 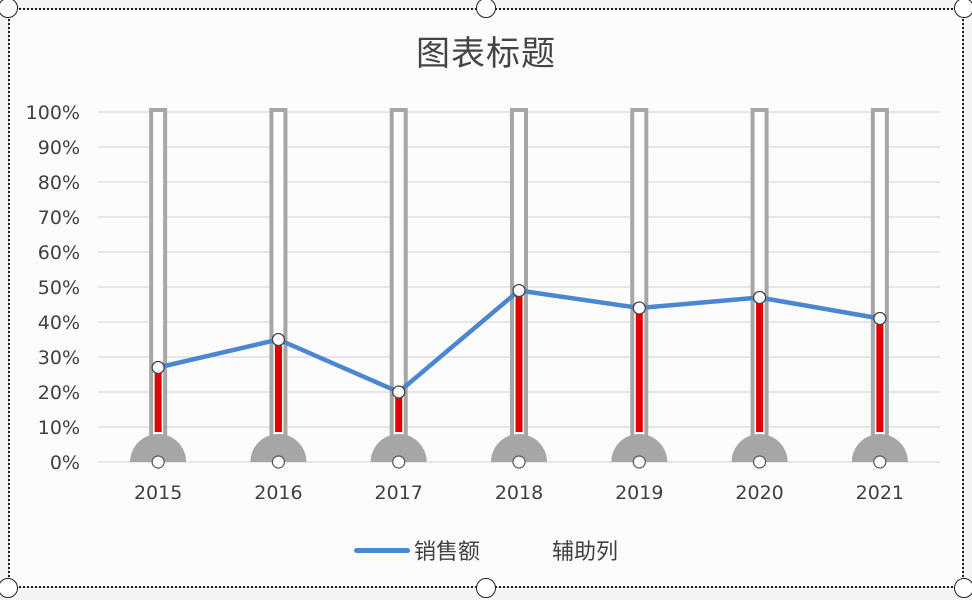 I want to click on y-axis-tick-label: 70%, so click(x=59, y=218).